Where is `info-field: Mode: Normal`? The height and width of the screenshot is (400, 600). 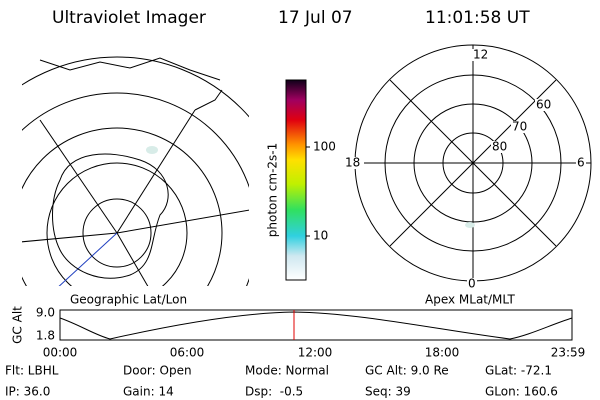
info-field: Mode: Normal is located at coordinates (287, 371).